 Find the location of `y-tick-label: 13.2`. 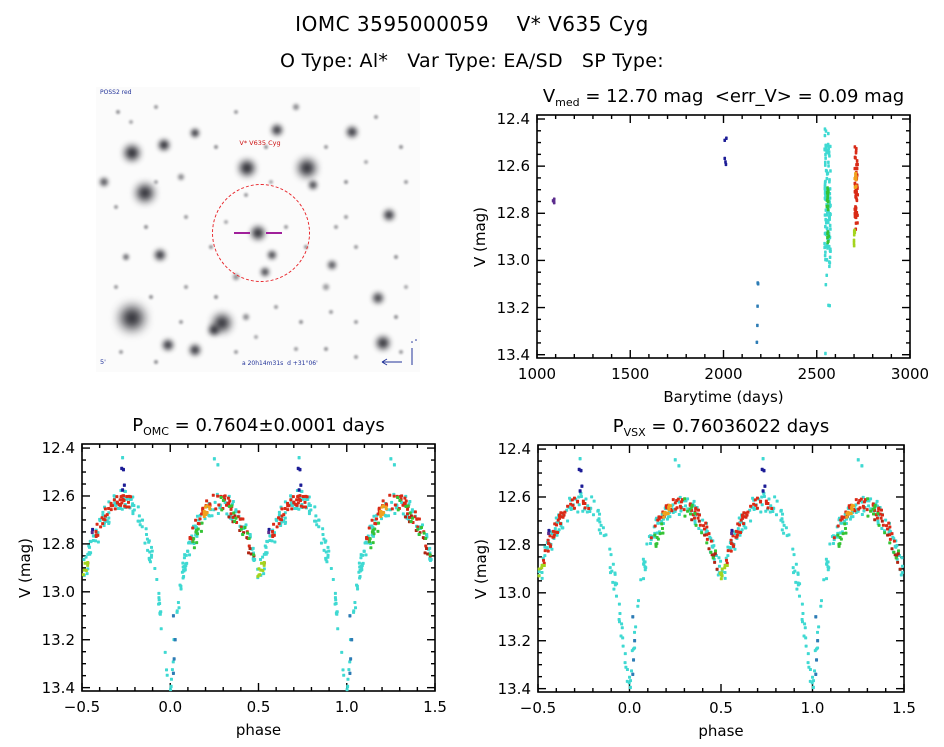

y-tick-label: 13.2 is located at coordinates (514, 640).